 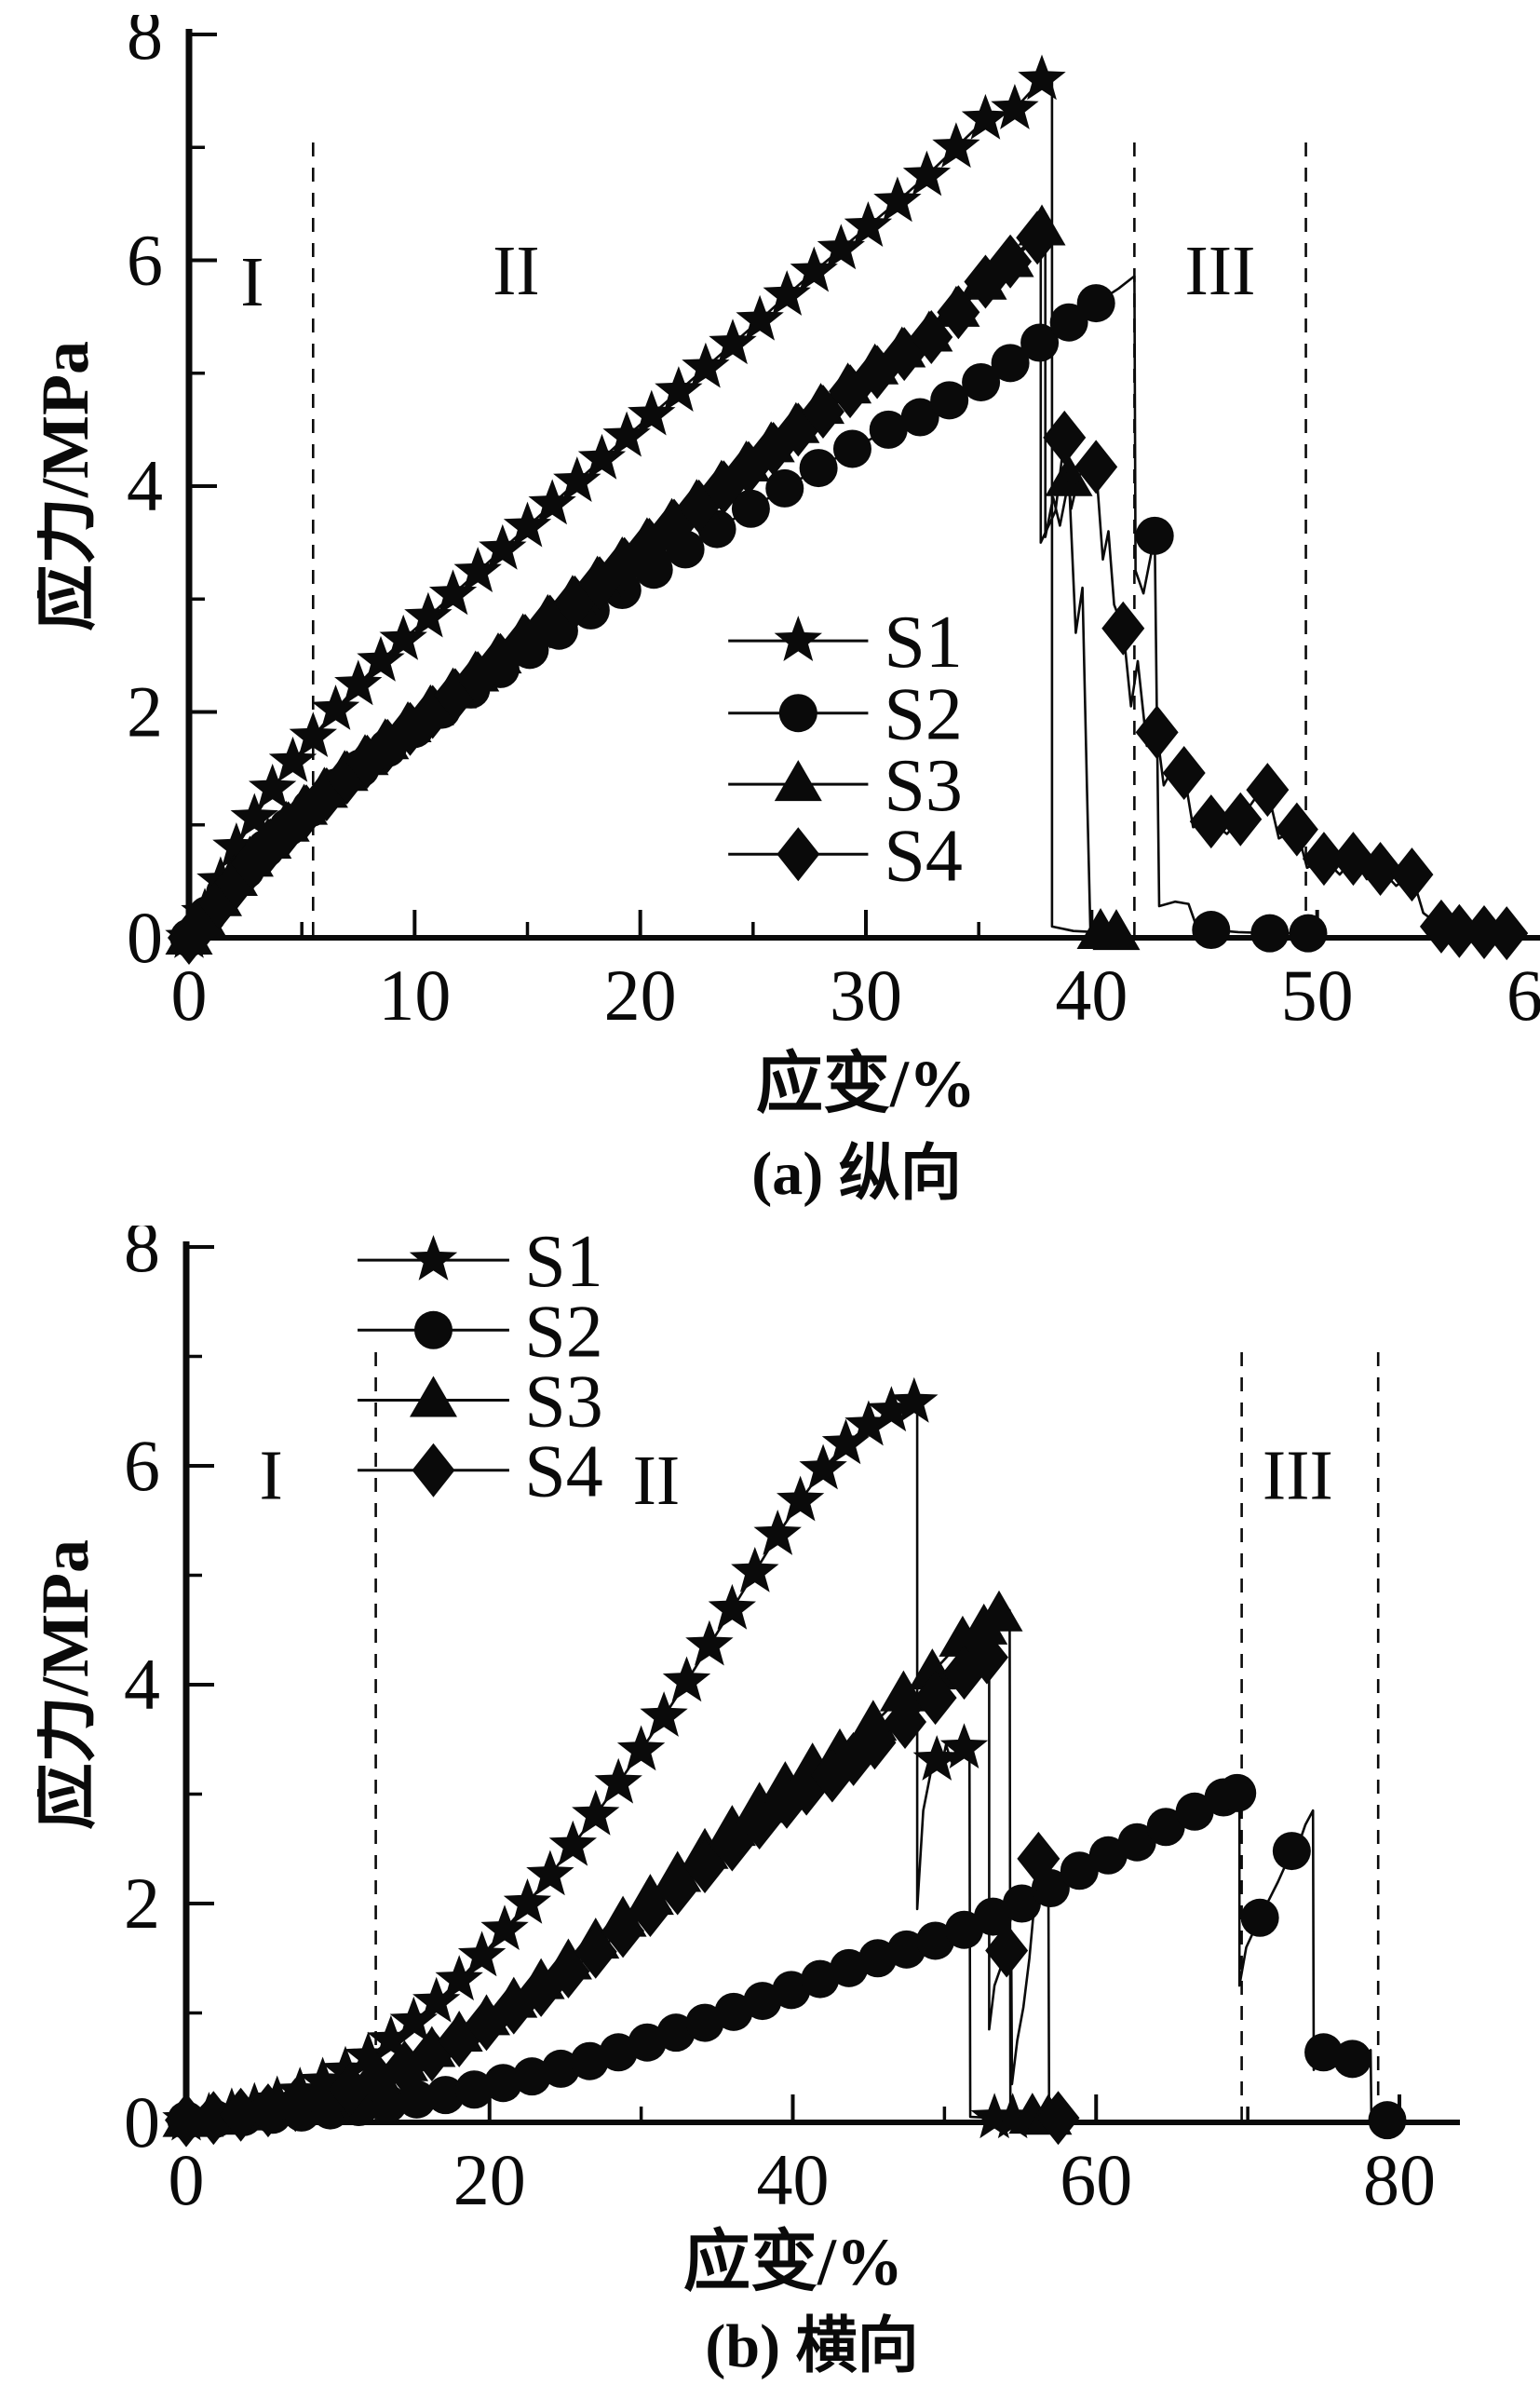 I want to click on x-tick-label: 50, so click(x=1317, y=995).